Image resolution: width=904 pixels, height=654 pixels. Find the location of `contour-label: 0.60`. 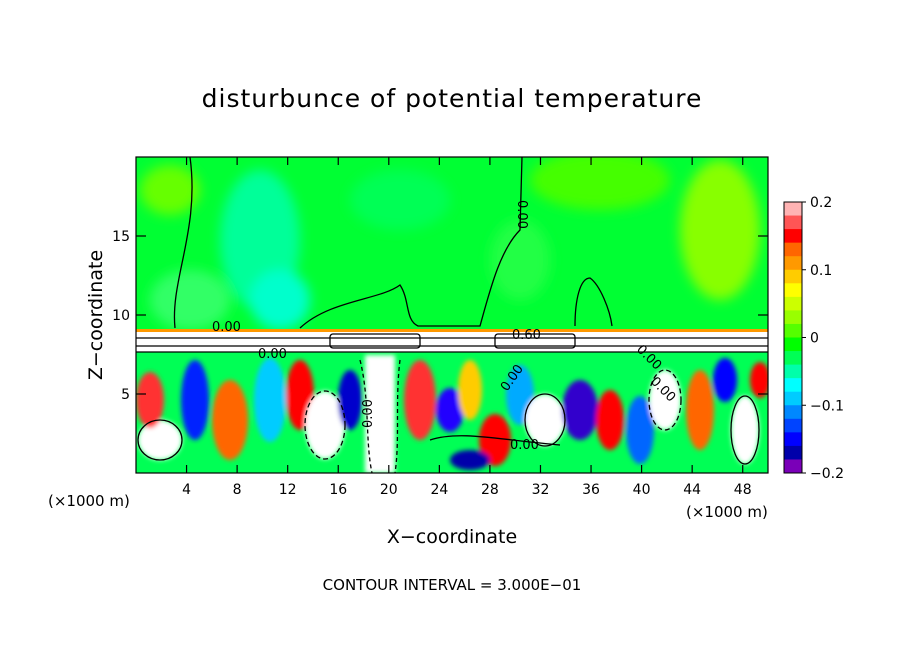

contour-label: 0.60 is located at coordinates (526, 335).